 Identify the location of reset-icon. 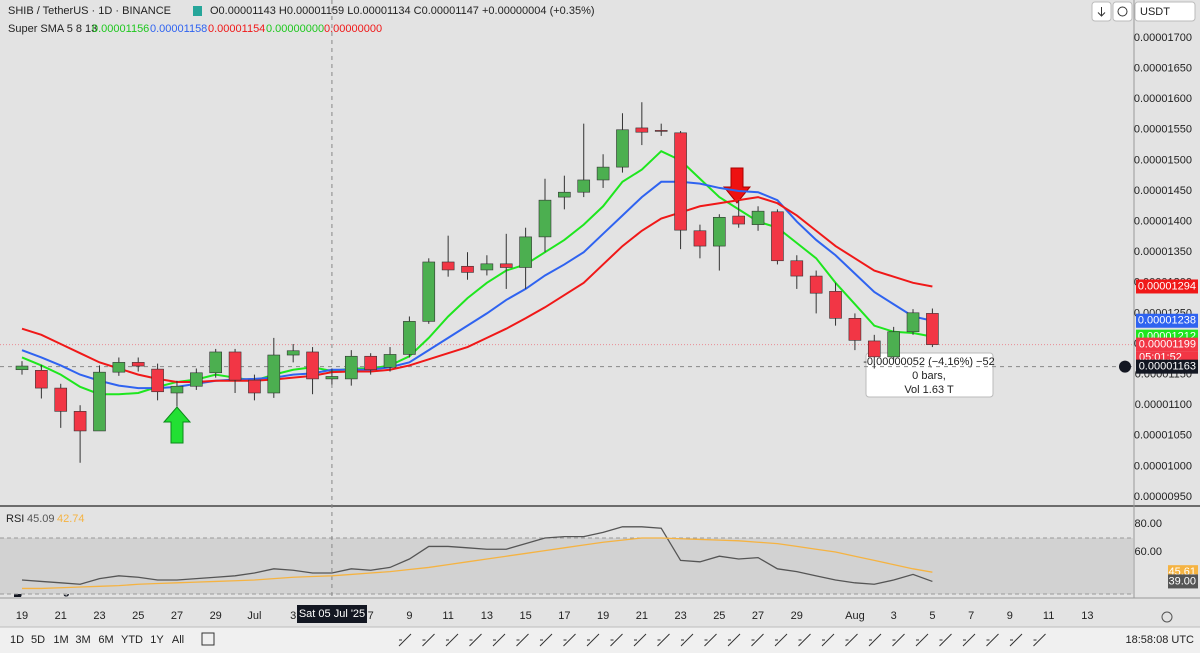
(1122, 11).